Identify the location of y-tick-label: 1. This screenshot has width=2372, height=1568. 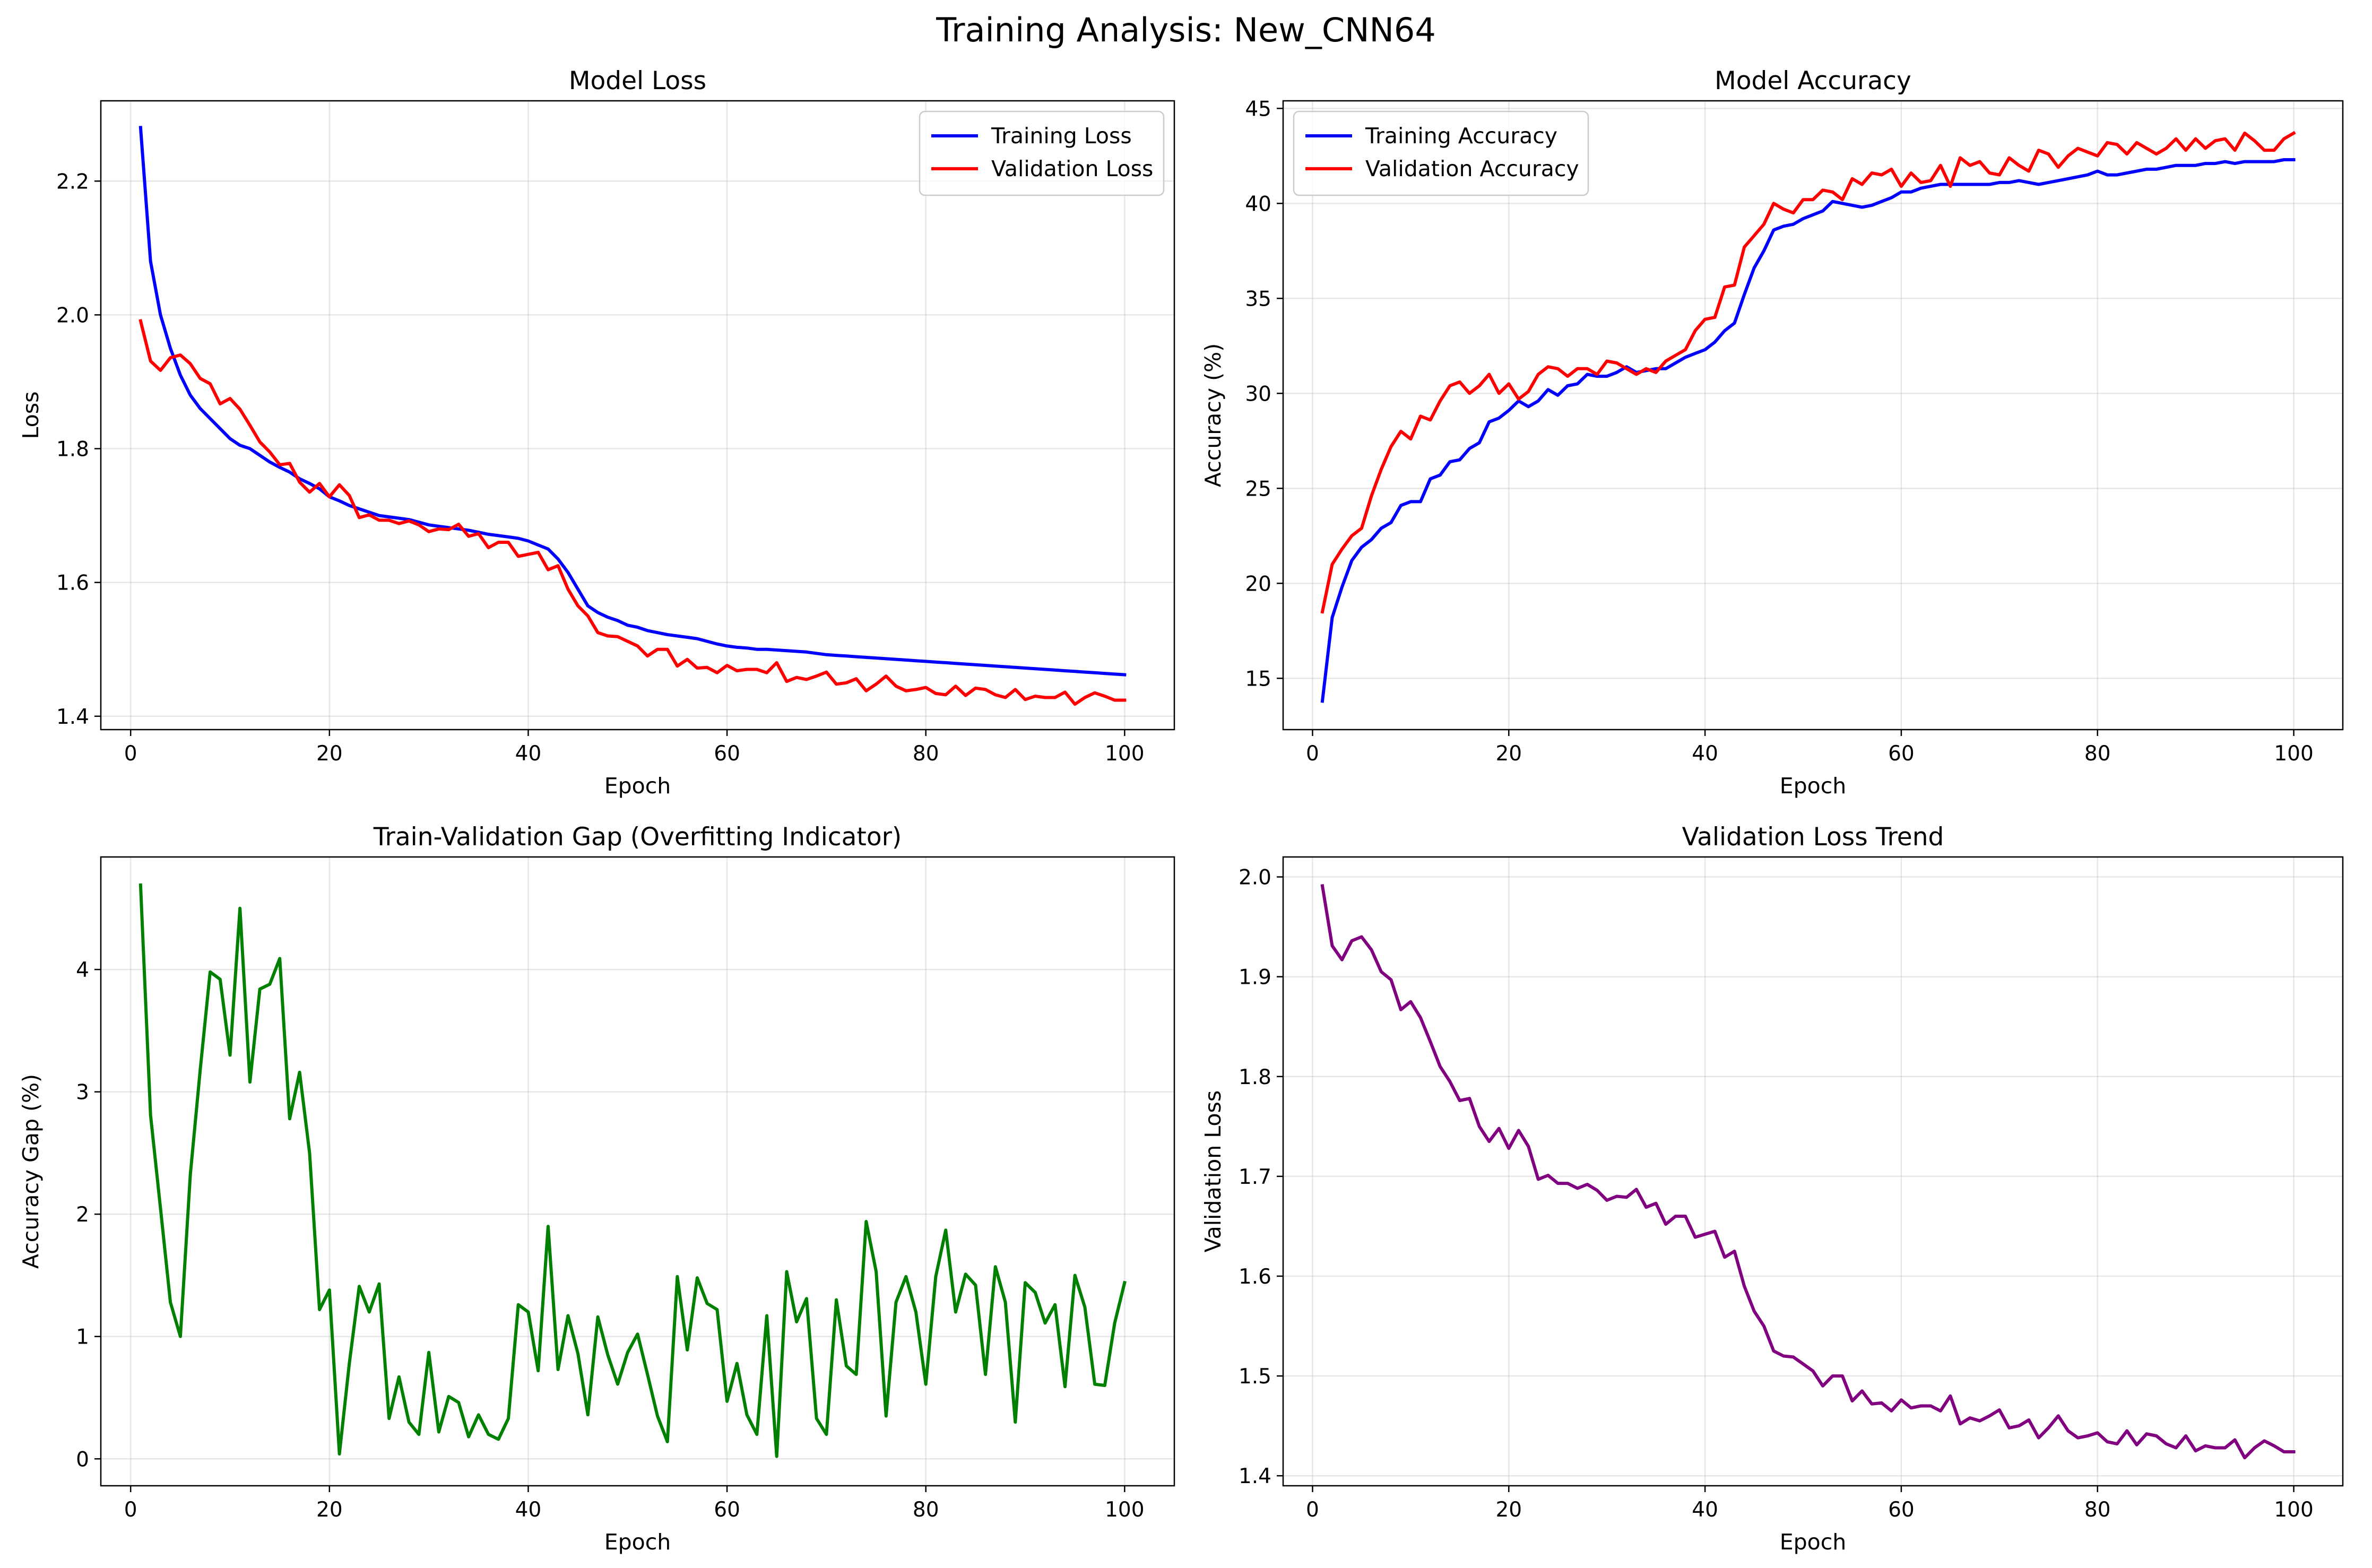
(82, 1337).